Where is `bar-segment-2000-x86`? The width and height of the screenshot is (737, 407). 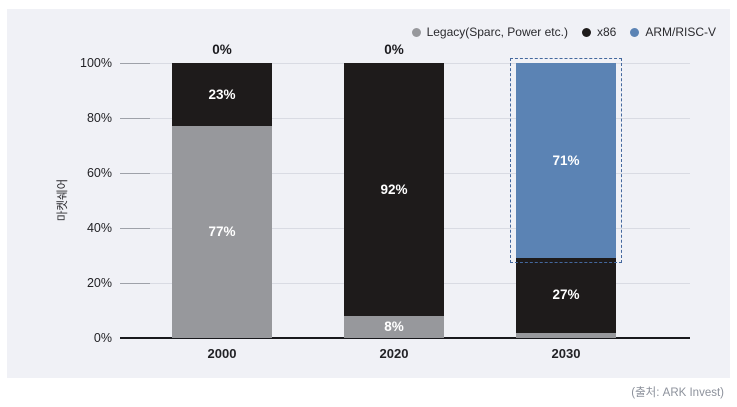
bar-segment-2000-x86 is located at coordinates (222, 95).